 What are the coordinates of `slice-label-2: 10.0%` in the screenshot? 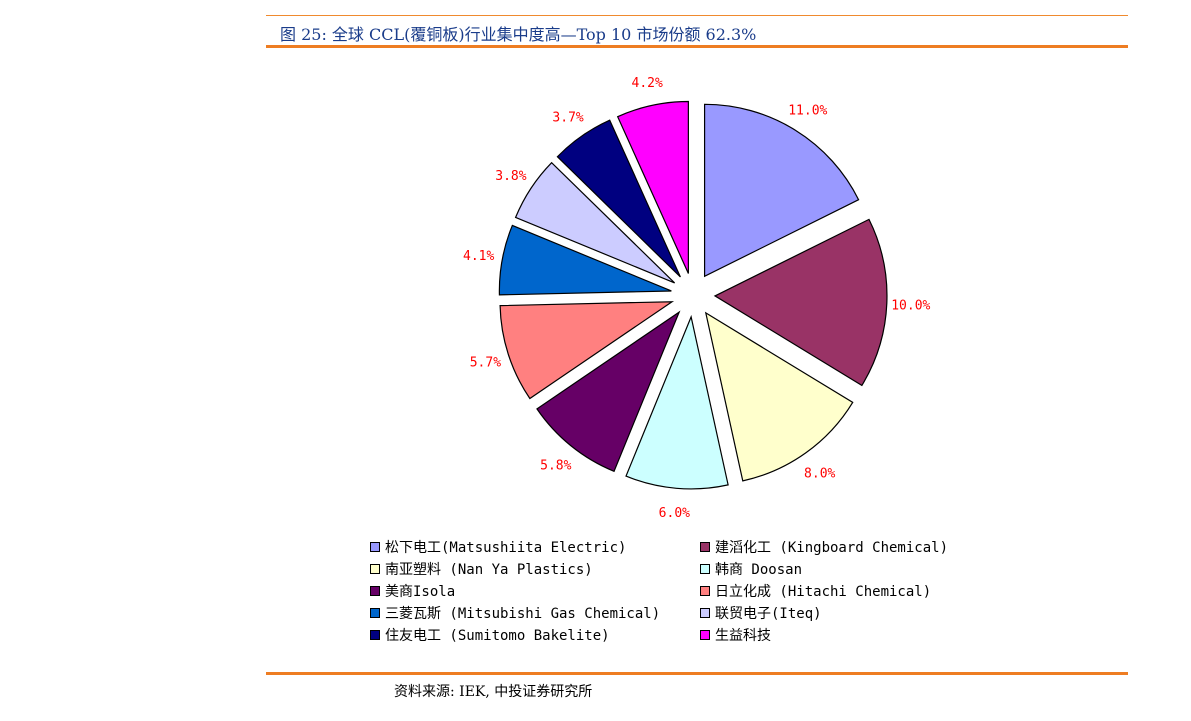 It's located at (910, 305).